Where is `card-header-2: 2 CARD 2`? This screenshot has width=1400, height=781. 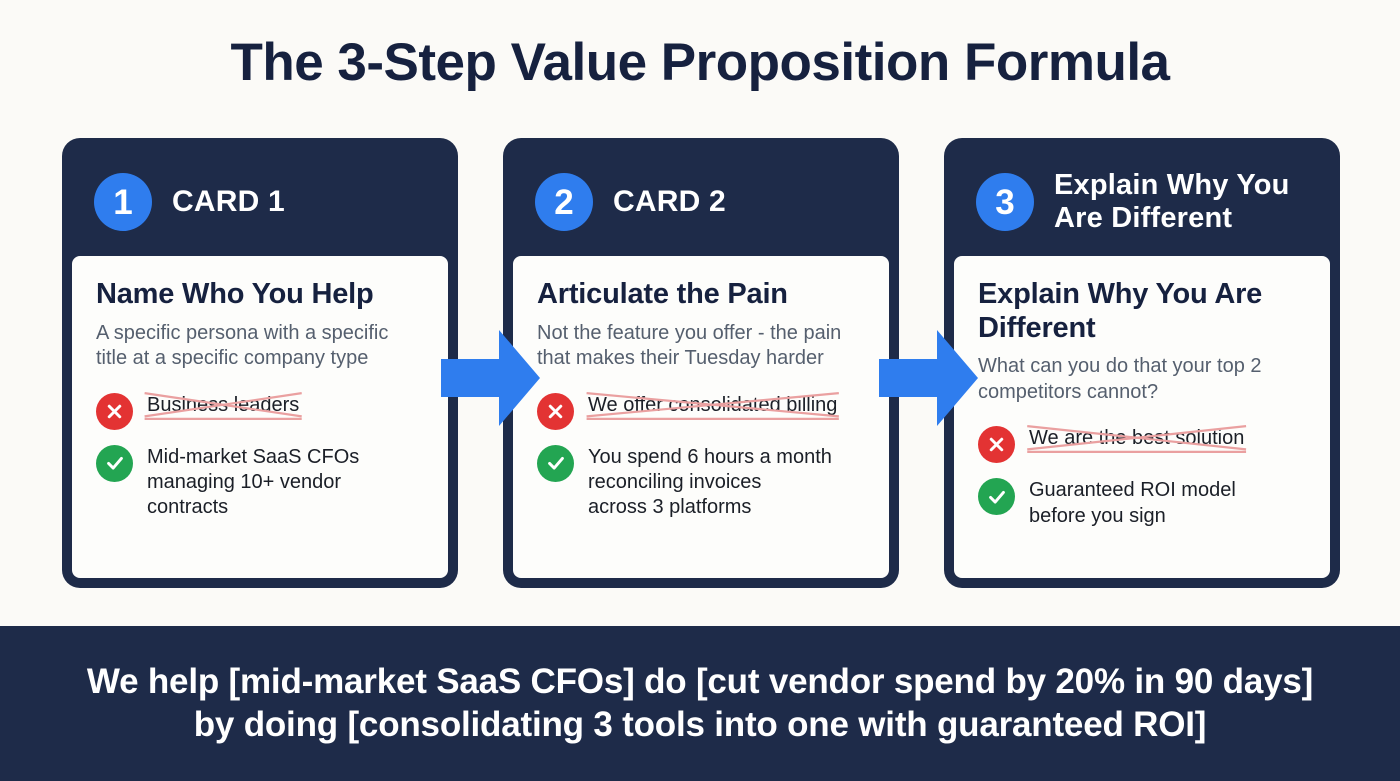
card-header-2: 2 CARD 2 is located at coordinates (701, 202).